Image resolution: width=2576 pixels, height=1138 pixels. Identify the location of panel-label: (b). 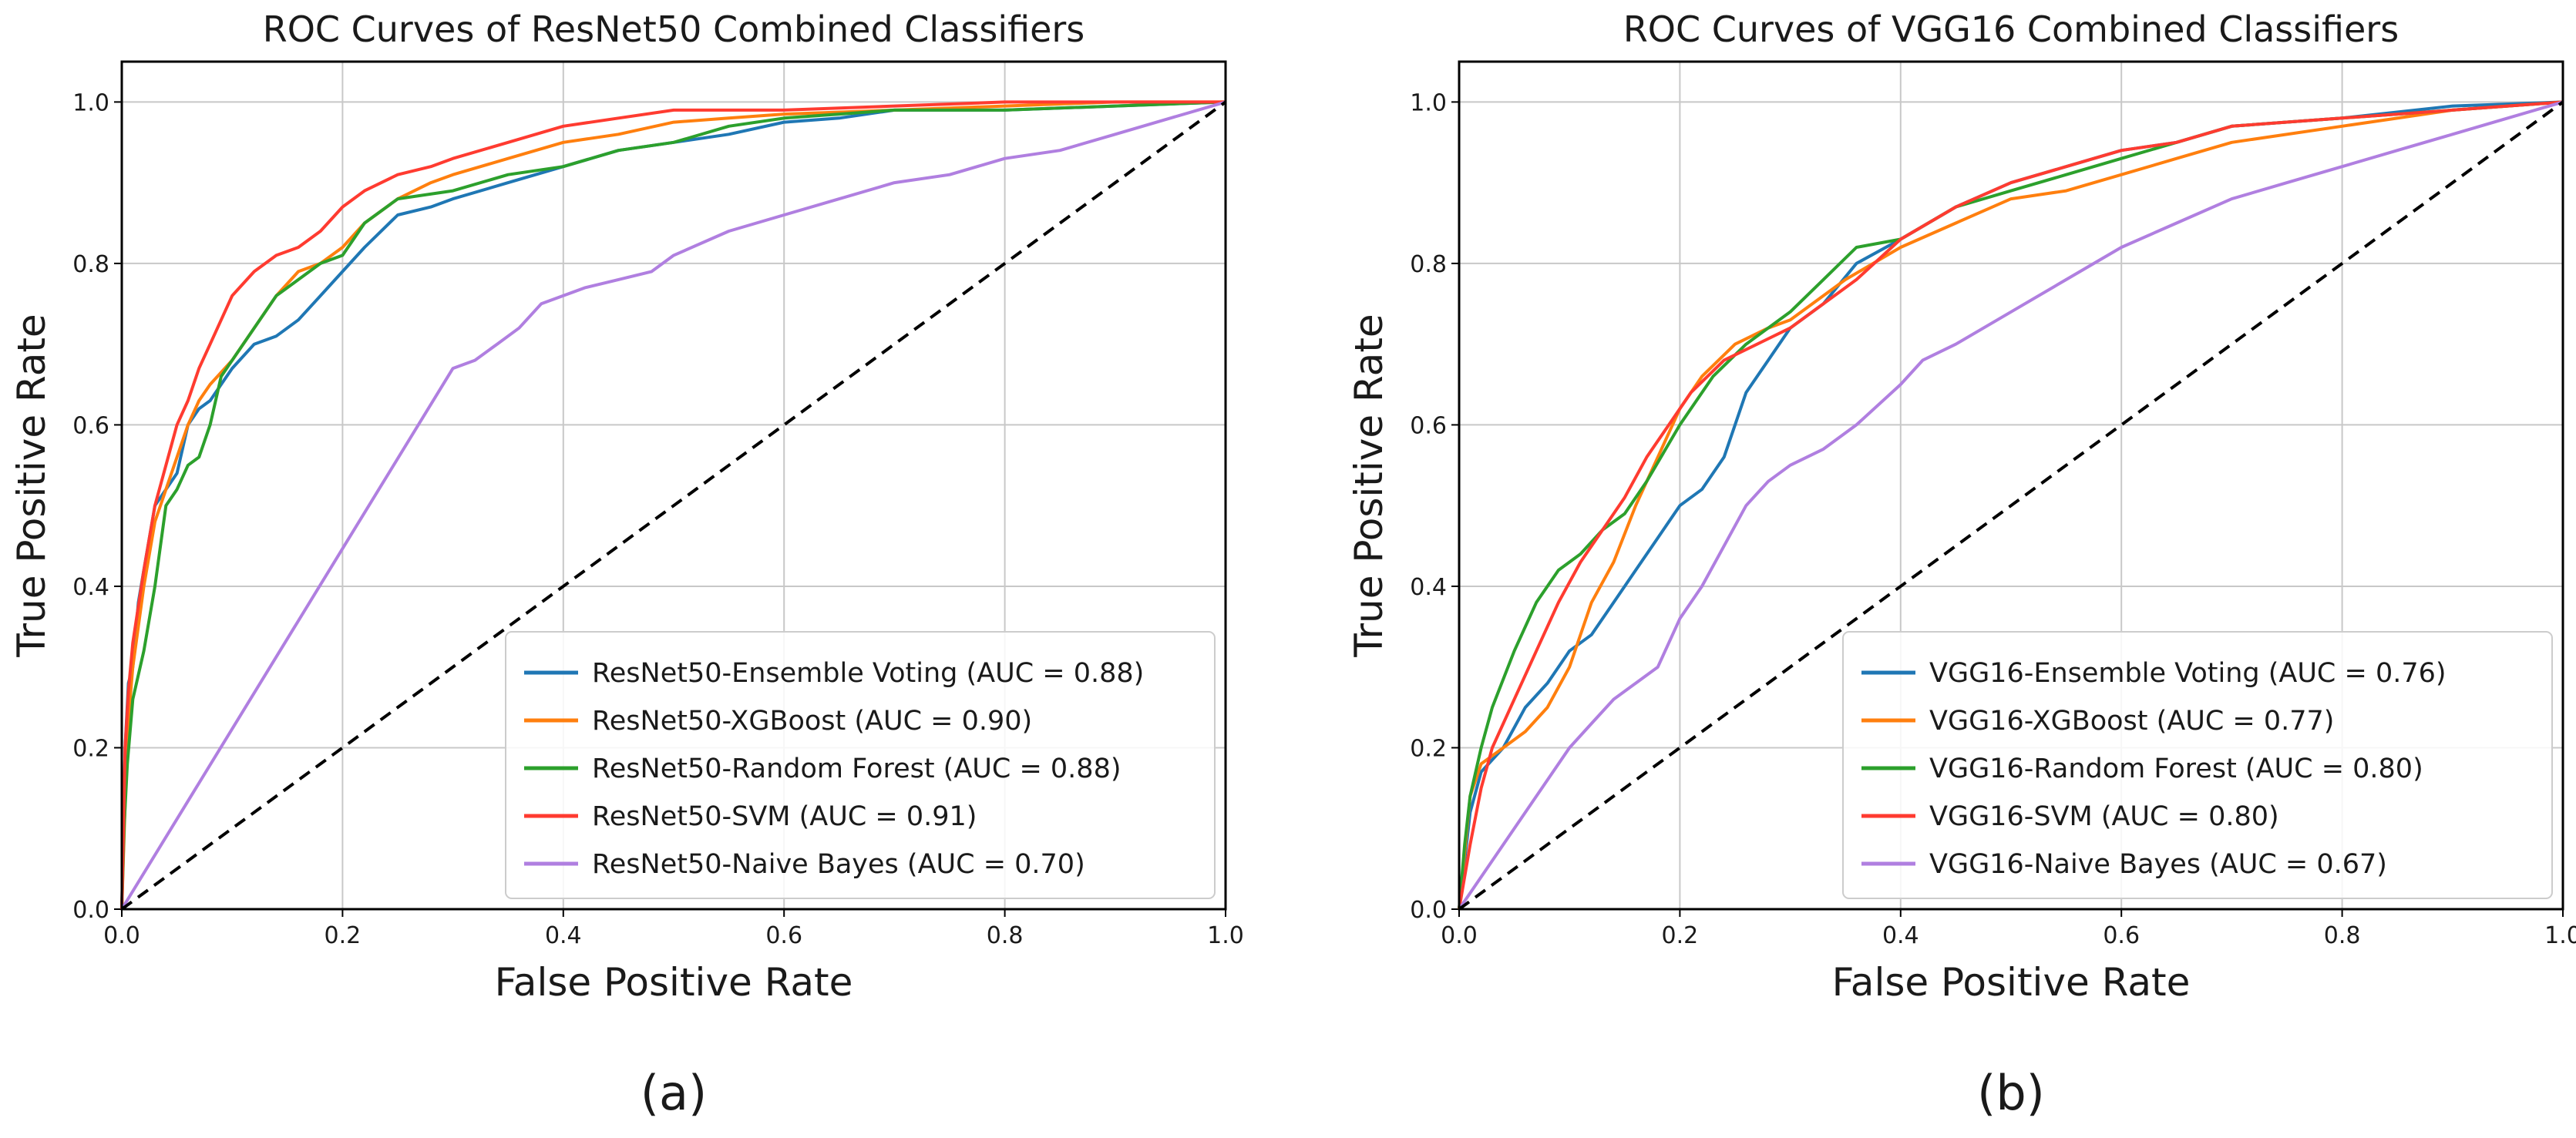
(2011, 1093).